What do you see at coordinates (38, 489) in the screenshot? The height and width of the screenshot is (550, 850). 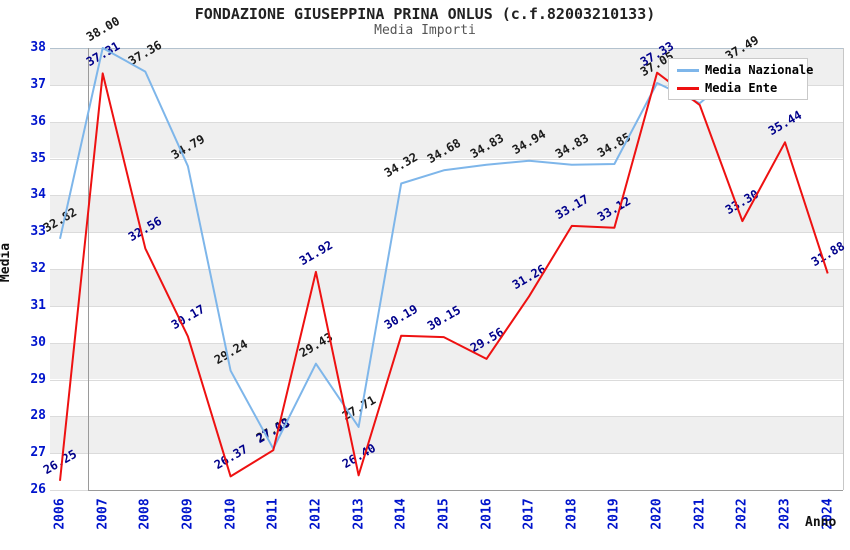 I see `y-tick-label: 26` at bounding box center [38, 489].